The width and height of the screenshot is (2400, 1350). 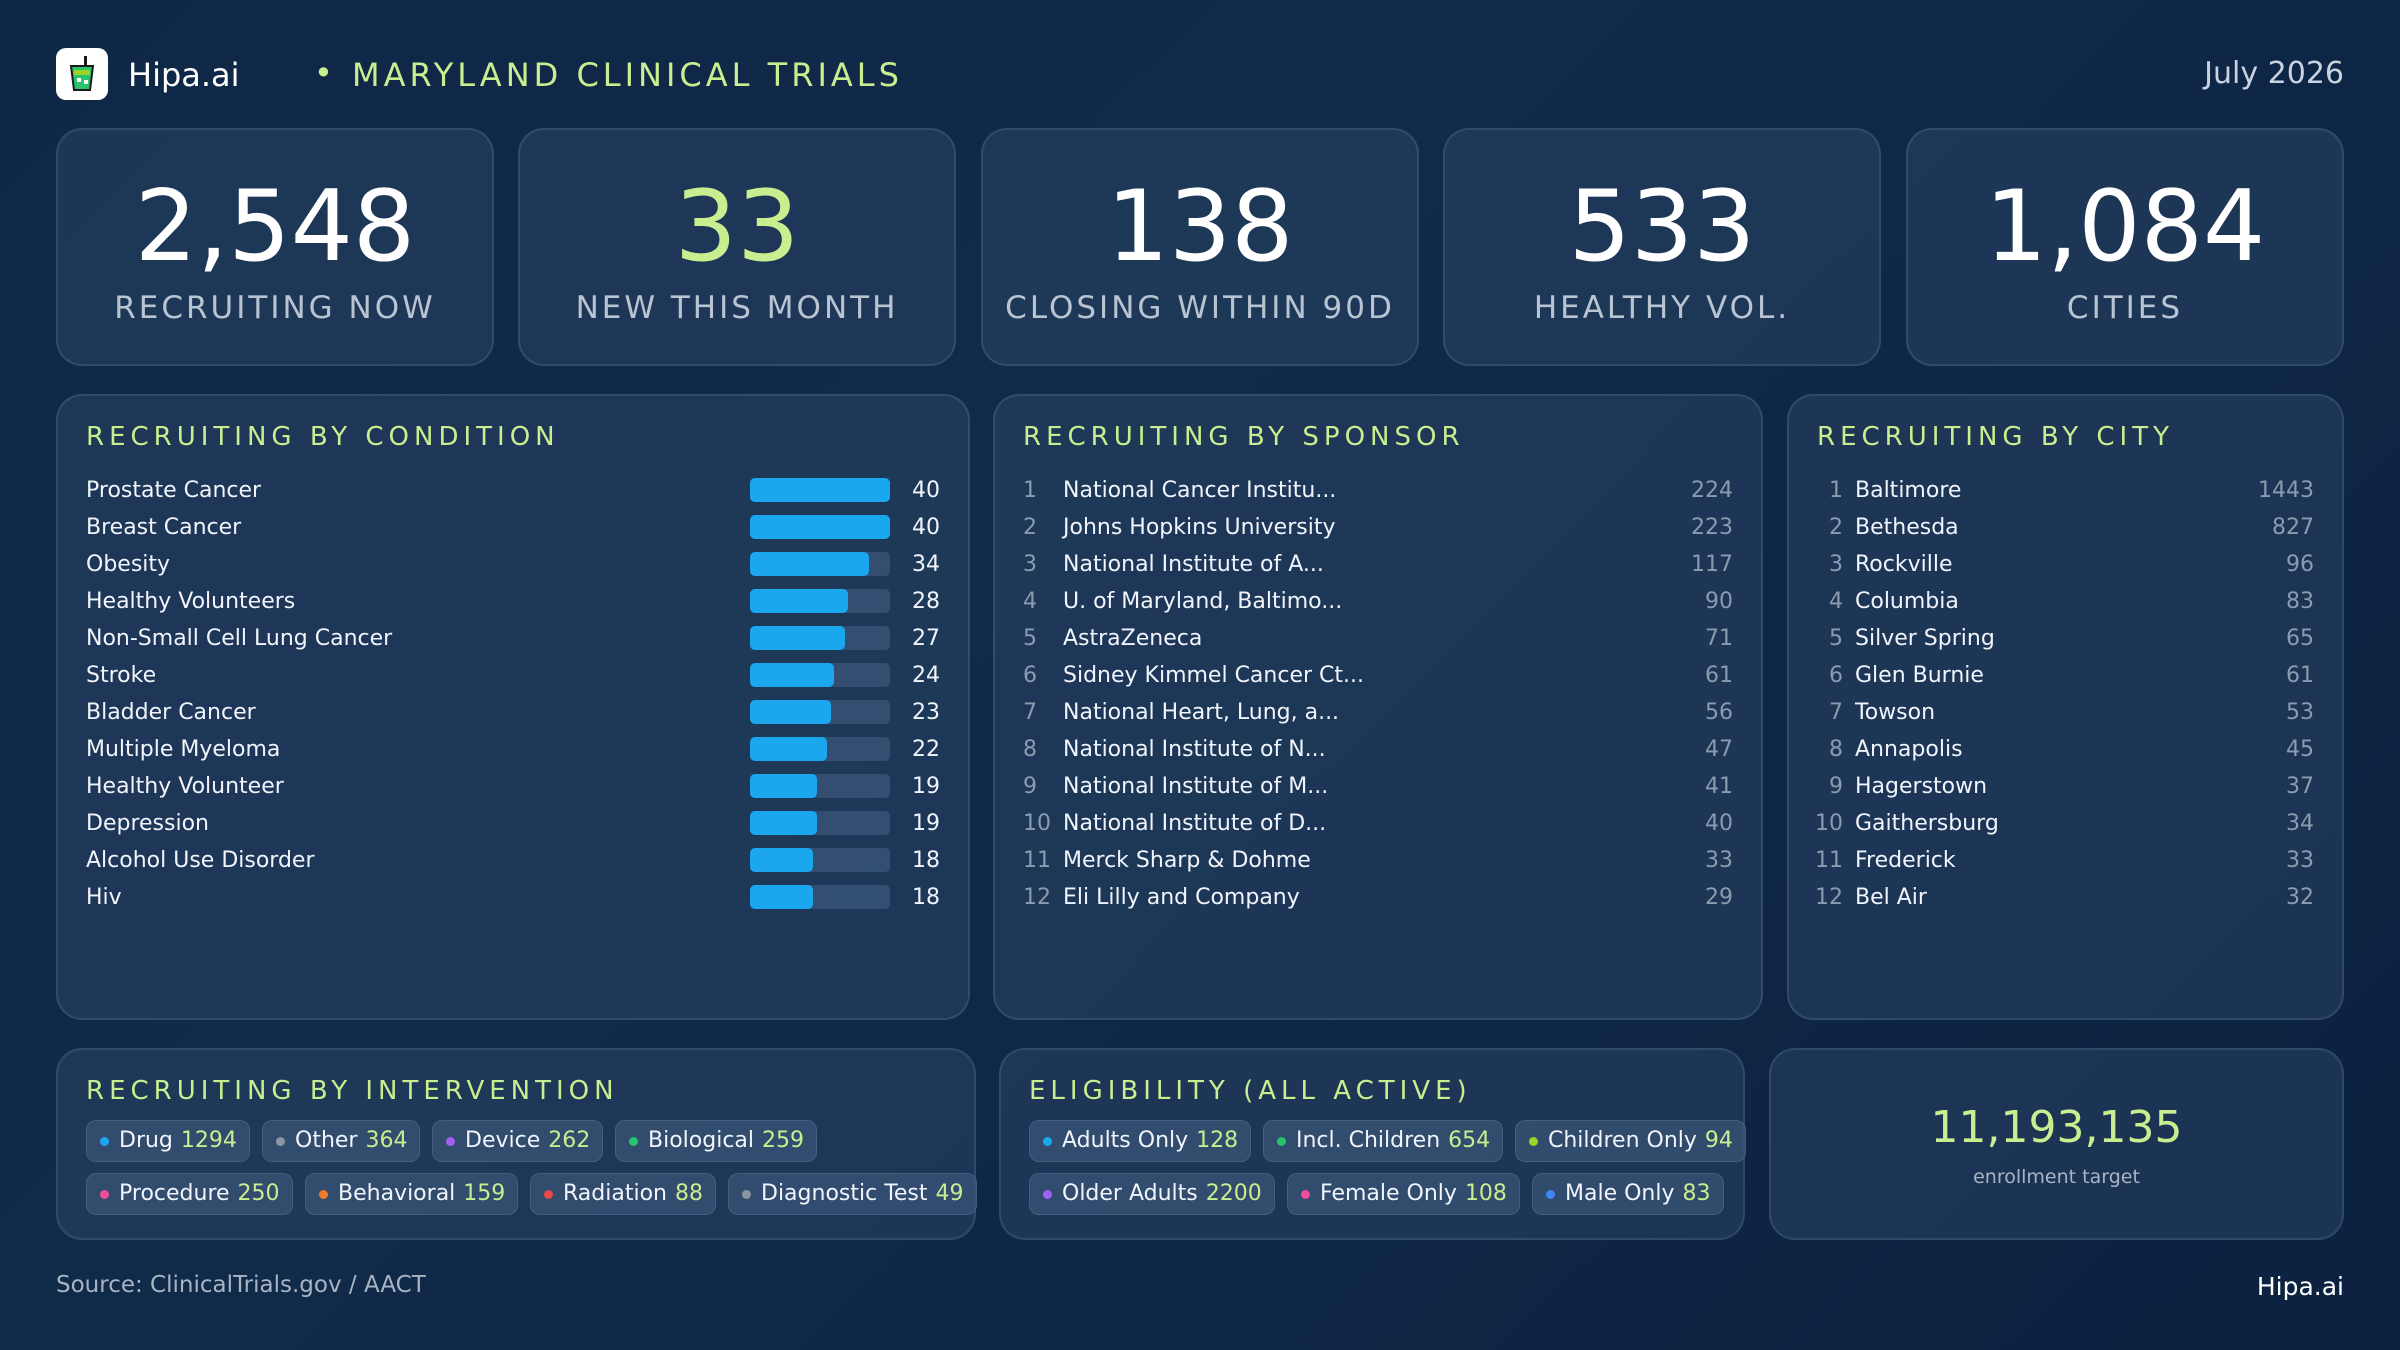 I want to click on city-row: 3 Rockville 96, so click(x=2065, y=564).